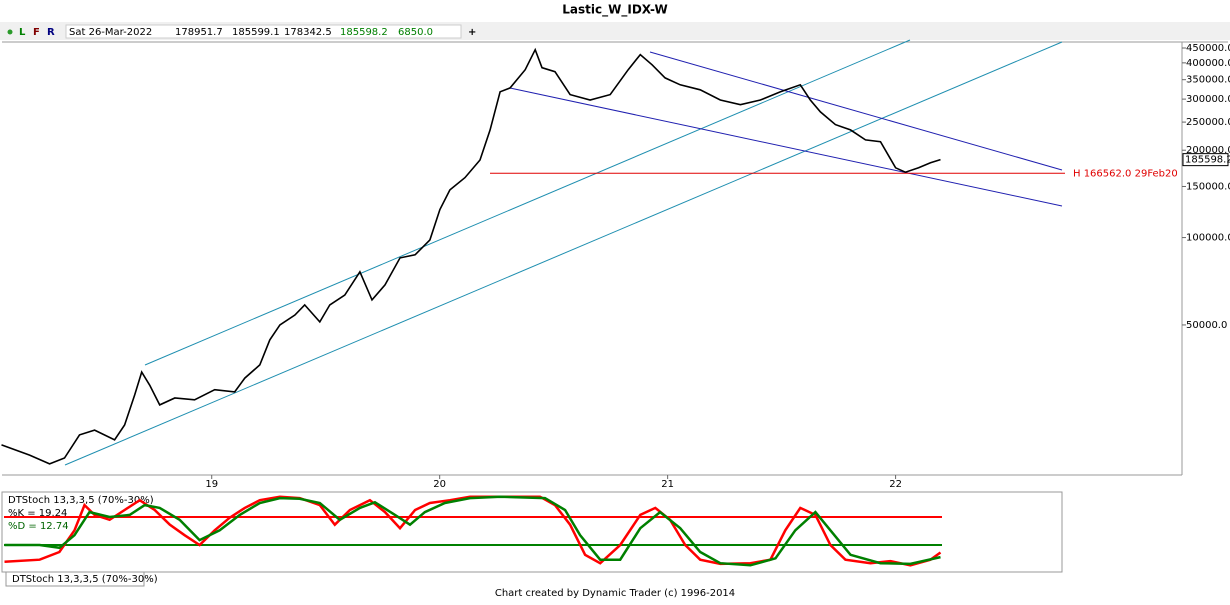  Describe the element at coordinates (211, 484) in the screenshot. I see `x-tick-label: 19` at that location.